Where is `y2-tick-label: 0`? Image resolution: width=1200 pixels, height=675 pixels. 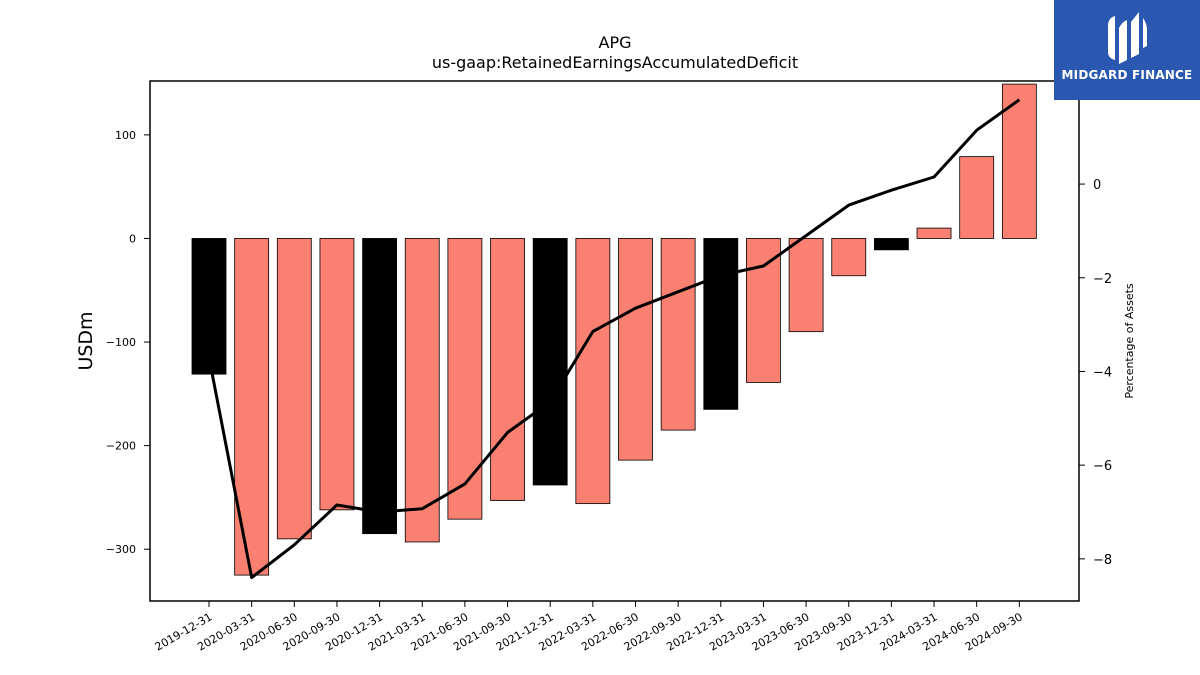
y2-tick-label: 0 is located at coordinates (1097, 185).